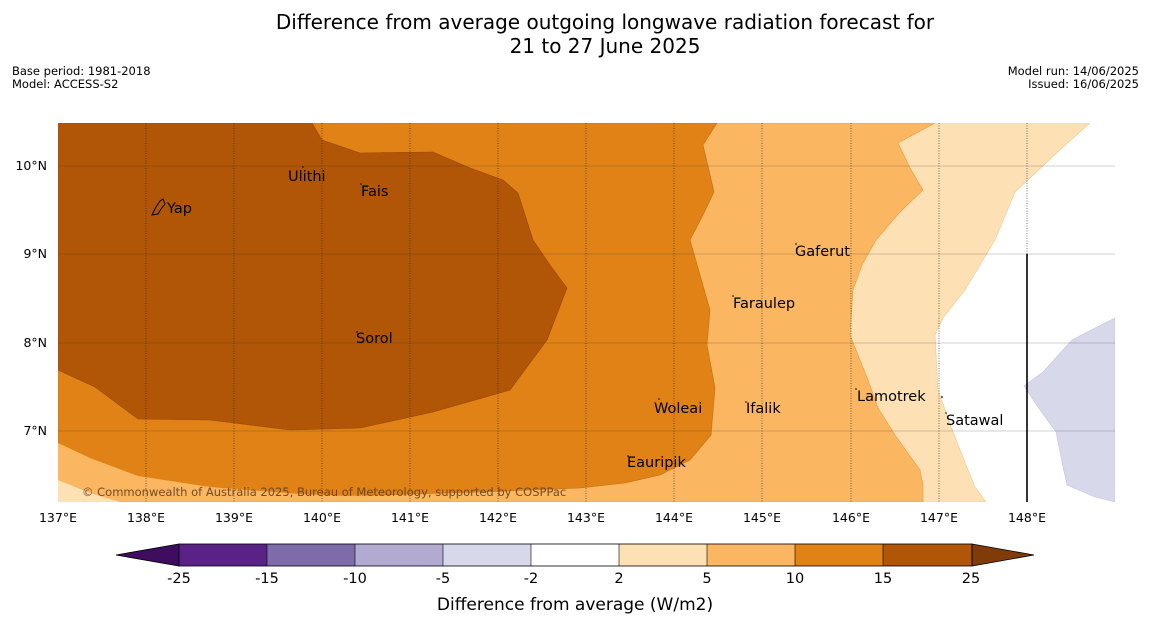  What do you see at coordinates (374, 339) in the screenshot?
I see `label-sorol: Sorol` at bounding box center [374, 339].